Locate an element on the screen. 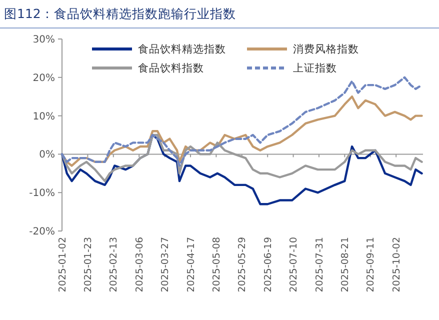 The image size is (439, 320). x-tick-label: 2025-02-13 is located at coordinates (114, 264).